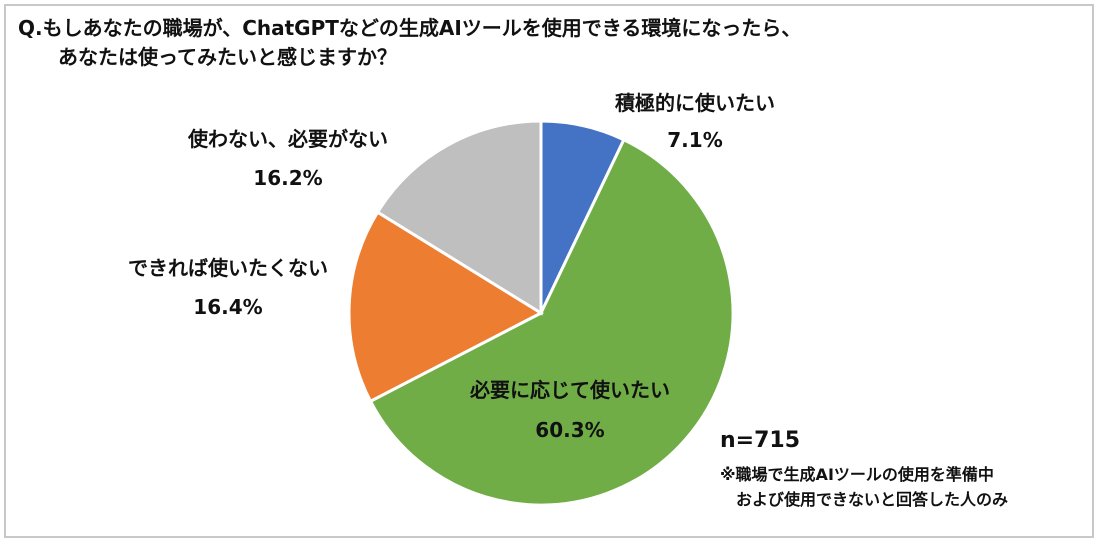  I want to click on slice-label-2: 必要に応じて使いたい, so click(569, 390).